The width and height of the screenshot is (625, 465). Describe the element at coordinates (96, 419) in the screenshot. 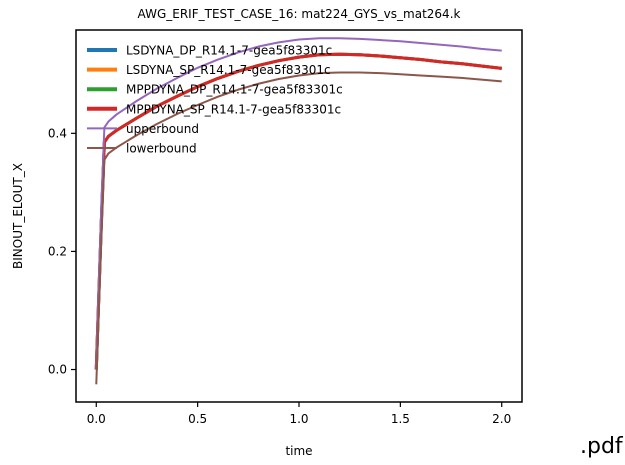

I see `x-tick-label: 0.0` at that location.